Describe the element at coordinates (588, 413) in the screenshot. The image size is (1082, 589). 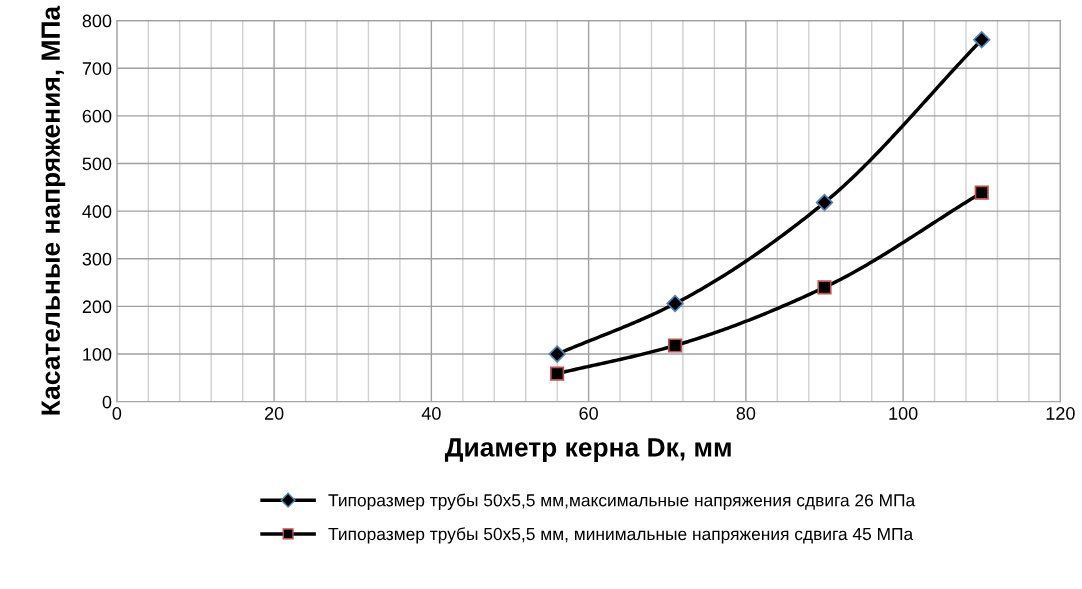
I see `x-tick-label: 60` at that location.